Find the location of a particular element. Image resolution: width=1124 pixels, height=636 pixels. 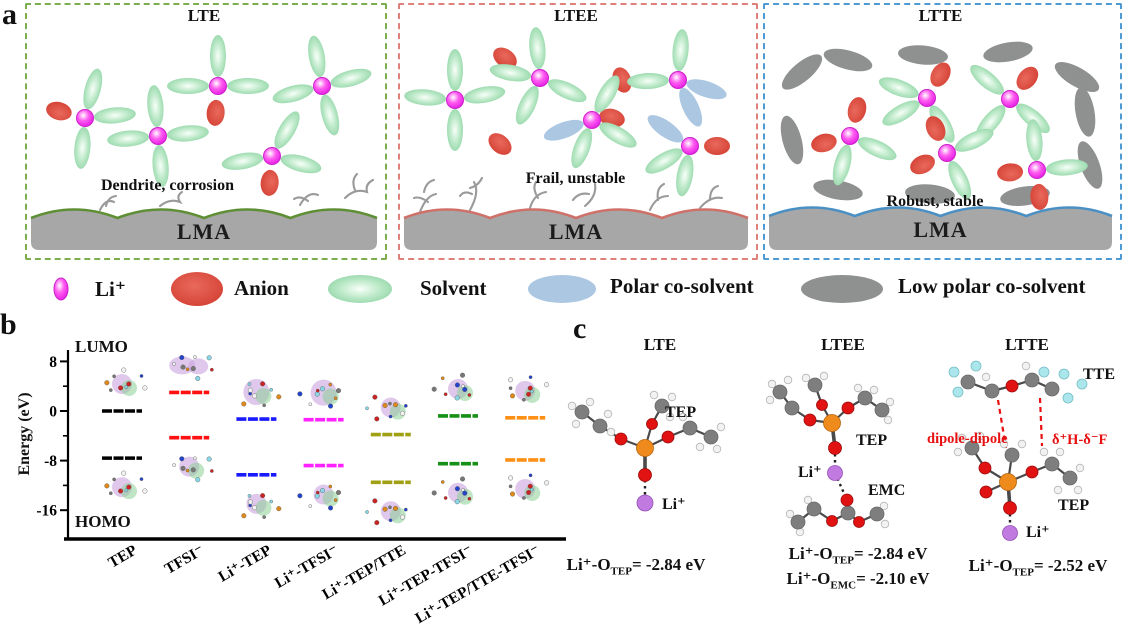

atom-P is located at coordinates (645, 448).